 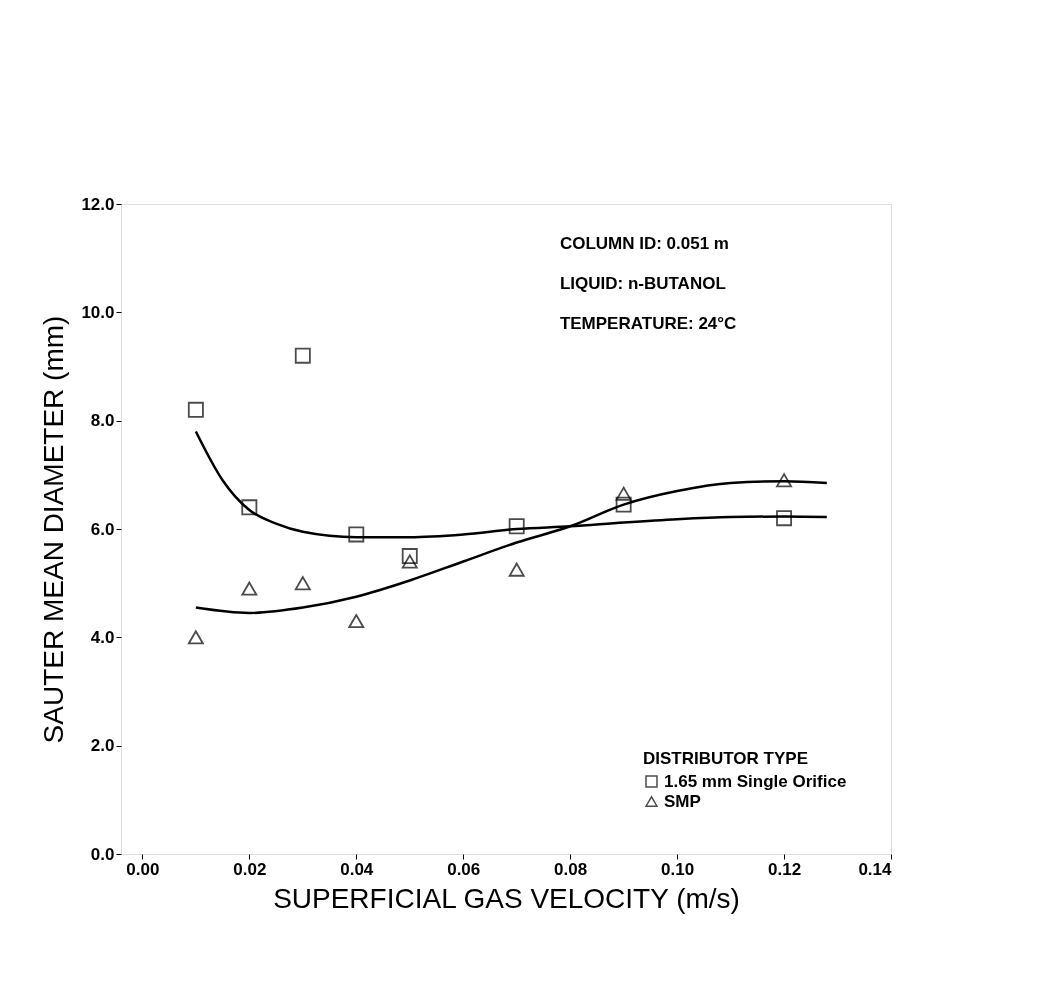 I want to click on y-tick-label: 0.0, so click(x=102, y=854).